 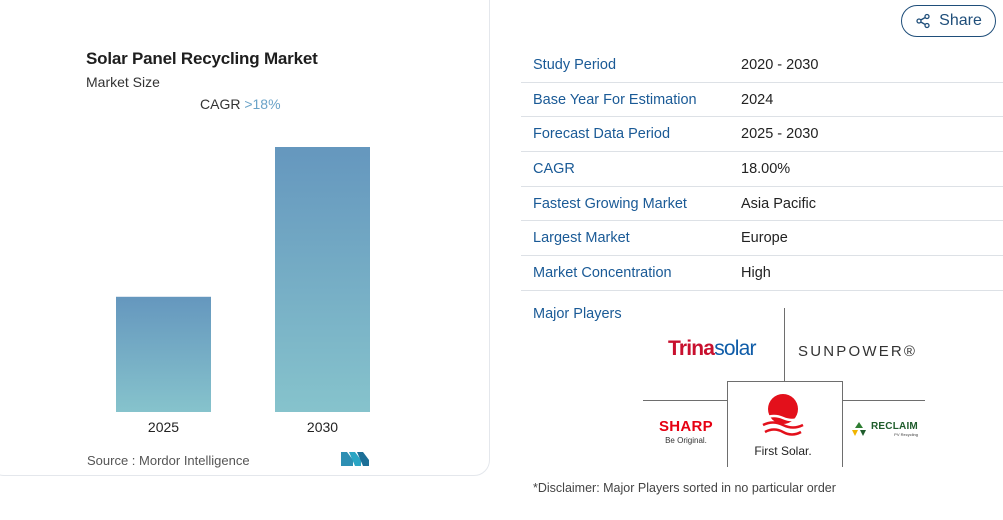 What do you see at coordinates (610, 203) in the screenshot?
I see `info-key: Fastest Growing Market` at bounding box center [610, 203].